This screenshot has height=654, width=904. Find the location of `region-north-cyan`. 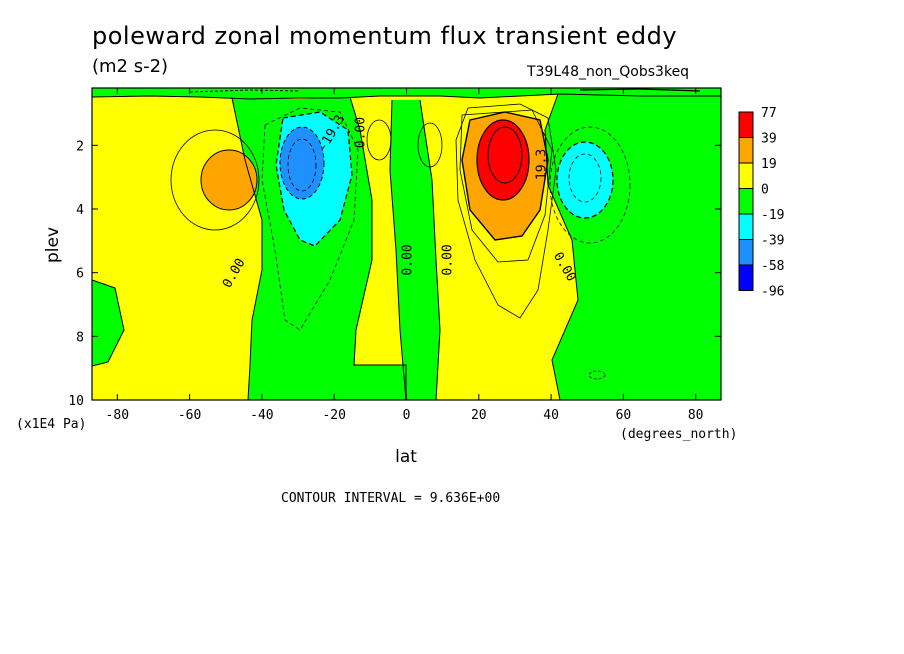

region-north-cyan is located at coordinates (585, 180).